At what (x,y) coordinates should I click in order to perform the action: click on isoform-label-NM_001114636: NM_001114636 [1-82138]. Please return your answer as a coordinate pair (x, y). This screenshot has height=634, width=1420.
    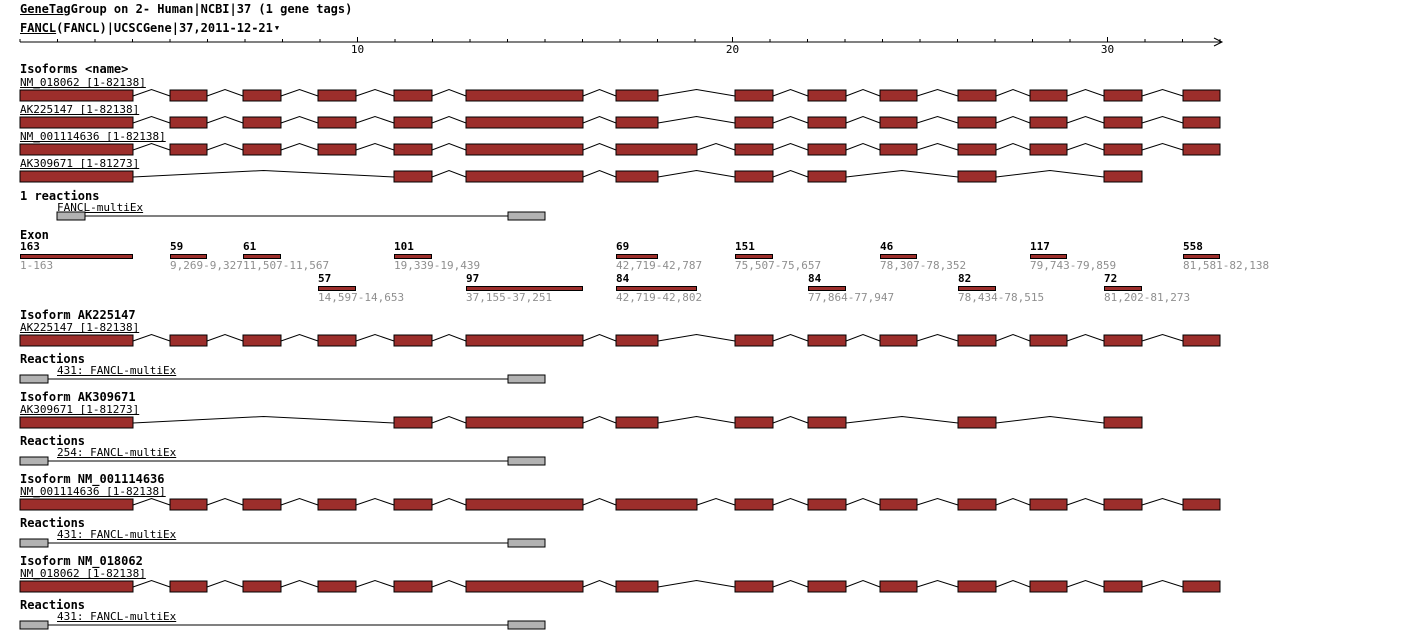
    Looking at the image, I should click on (93, 136).